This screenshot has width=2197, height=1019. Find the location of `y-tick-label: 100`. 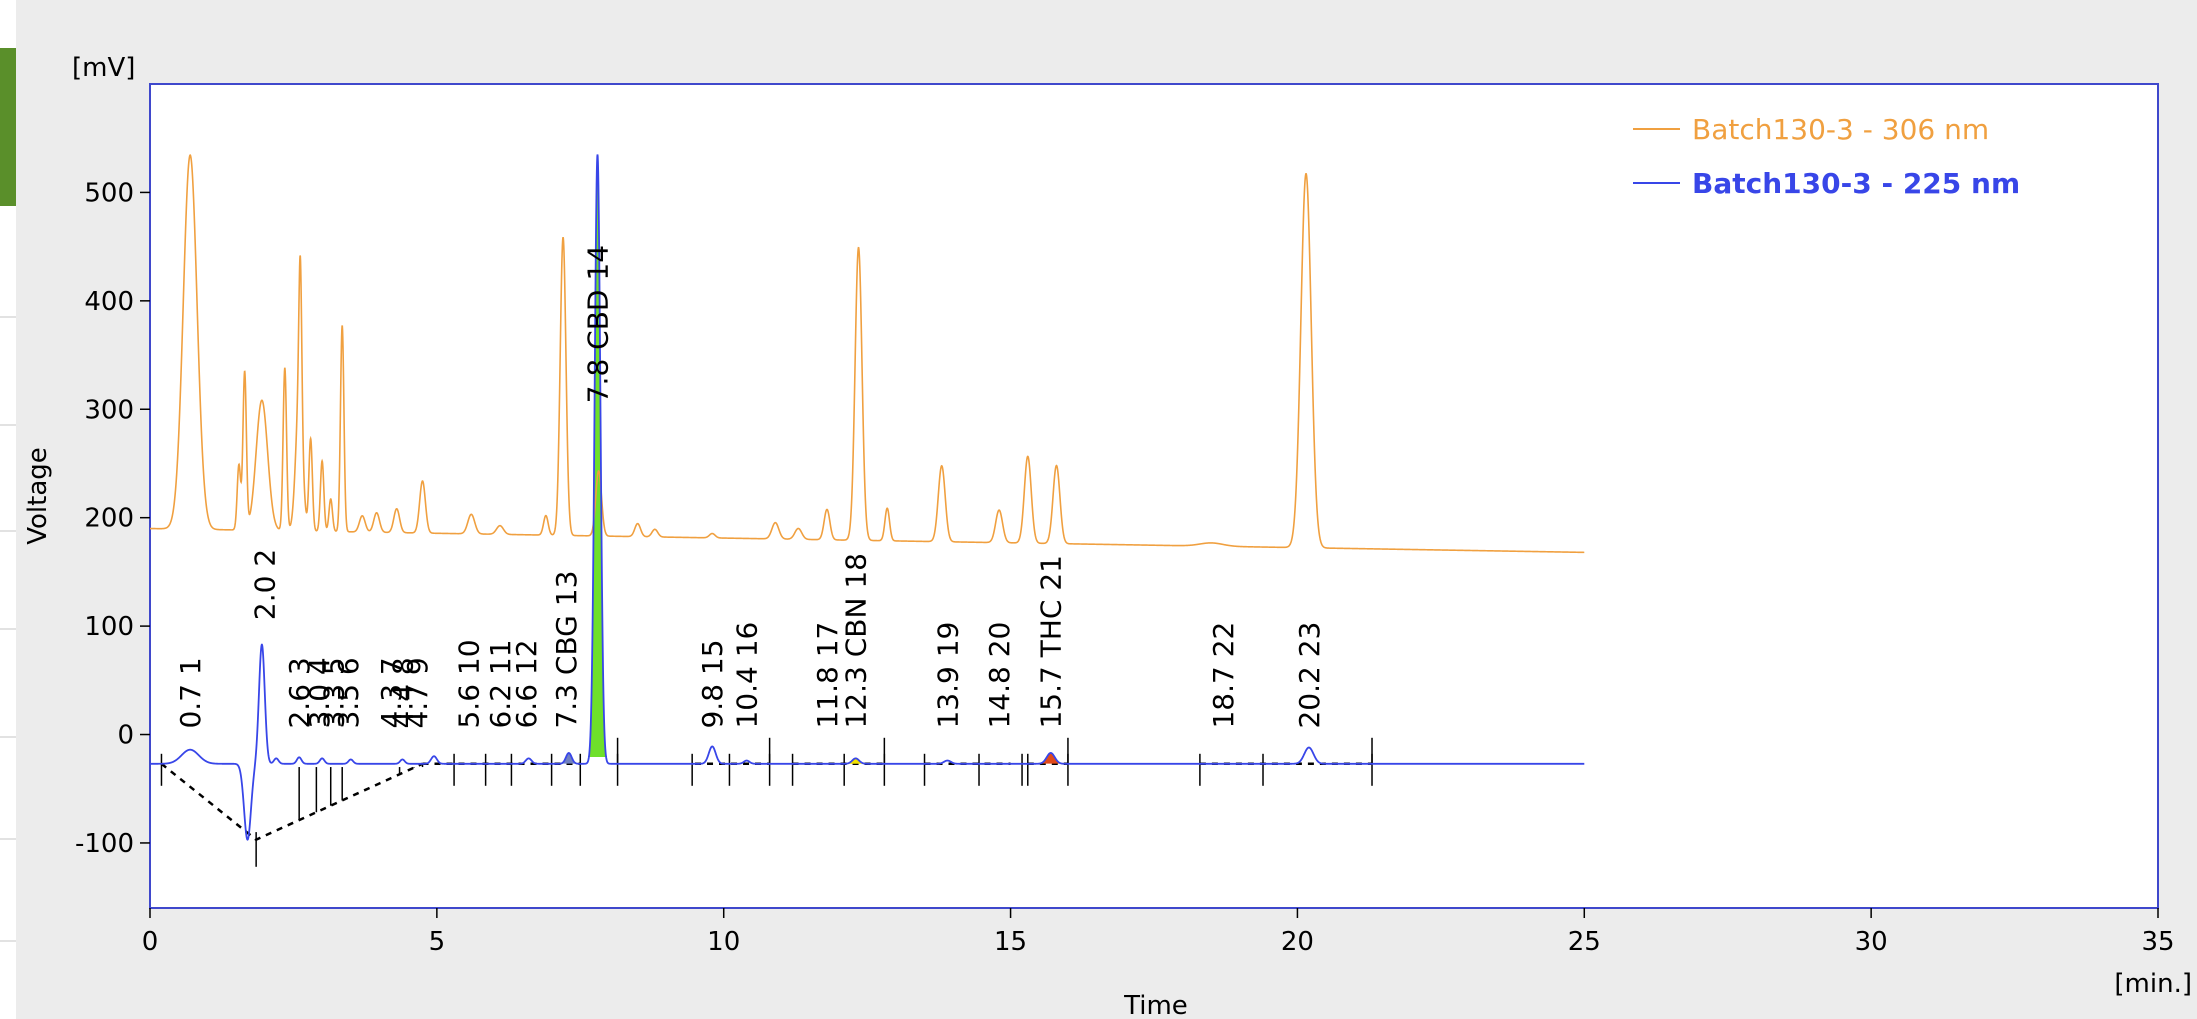

y-tick-label: 100 is located at coordinates (109, 627).